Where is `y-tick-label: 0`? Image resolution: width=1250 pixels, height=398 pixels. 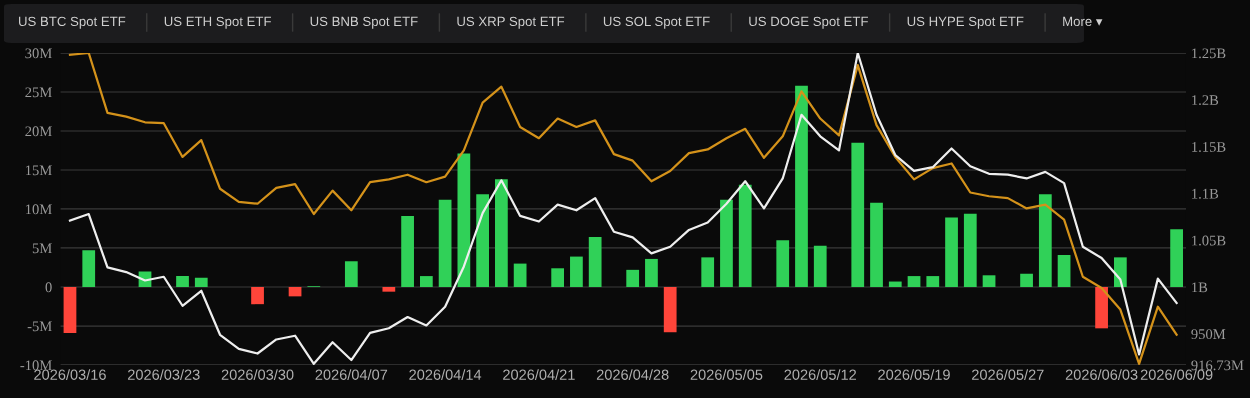 y-tick-label: 0 is located at coordinates (48, 287).